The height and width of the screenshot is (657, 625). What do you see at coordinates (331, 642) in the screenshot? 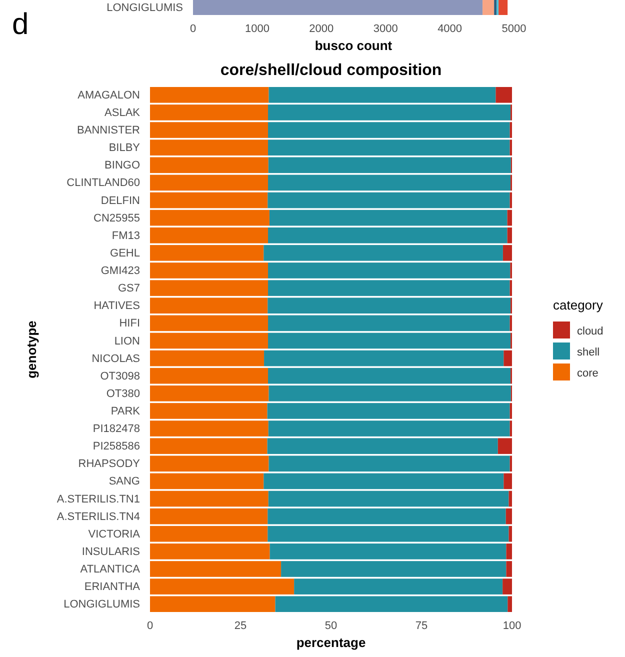
I see `x-axis-title: percentage` at bounding box center [331, 642].